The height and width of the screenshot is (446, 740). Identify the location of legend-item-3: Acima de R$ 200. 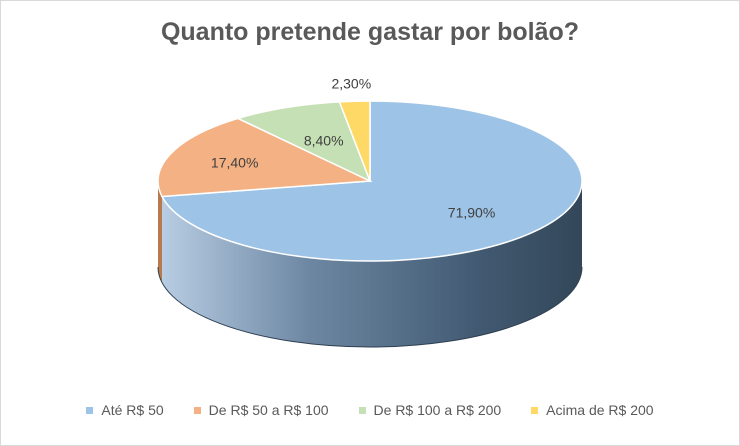
(592, 410).